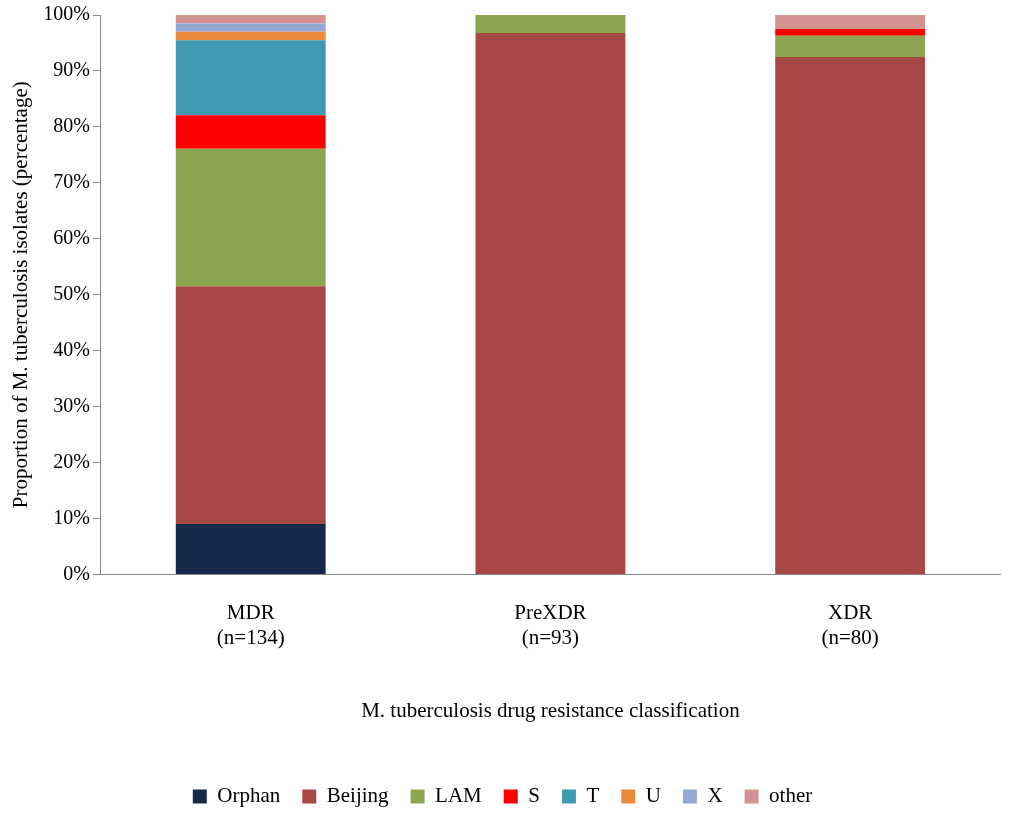  What do you see at coordinates (66, 13) in the screenshot?
I see `y-tick-label: 100%` at bounding box center [66, 13].